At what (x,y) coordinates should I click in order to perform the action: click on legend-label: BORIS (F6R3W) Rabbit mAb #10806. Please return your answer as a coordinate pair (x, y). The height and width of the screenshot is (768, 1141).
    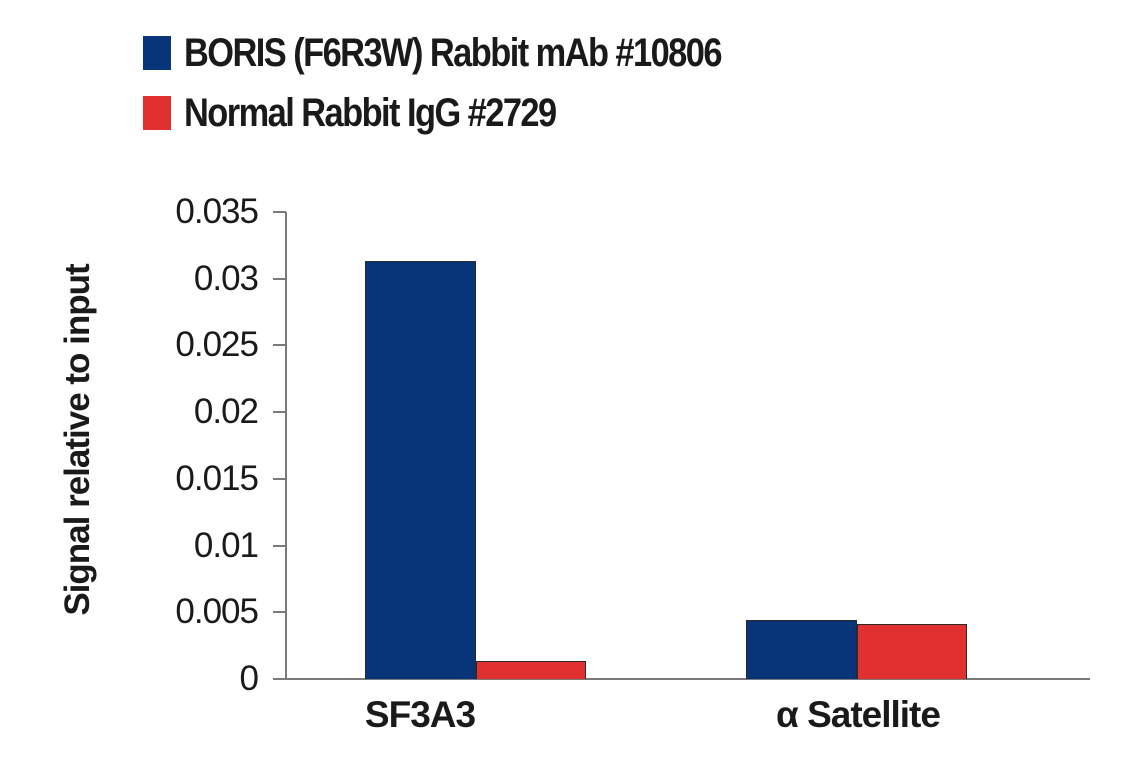
    Looking at the image, I should click on (453, 52).